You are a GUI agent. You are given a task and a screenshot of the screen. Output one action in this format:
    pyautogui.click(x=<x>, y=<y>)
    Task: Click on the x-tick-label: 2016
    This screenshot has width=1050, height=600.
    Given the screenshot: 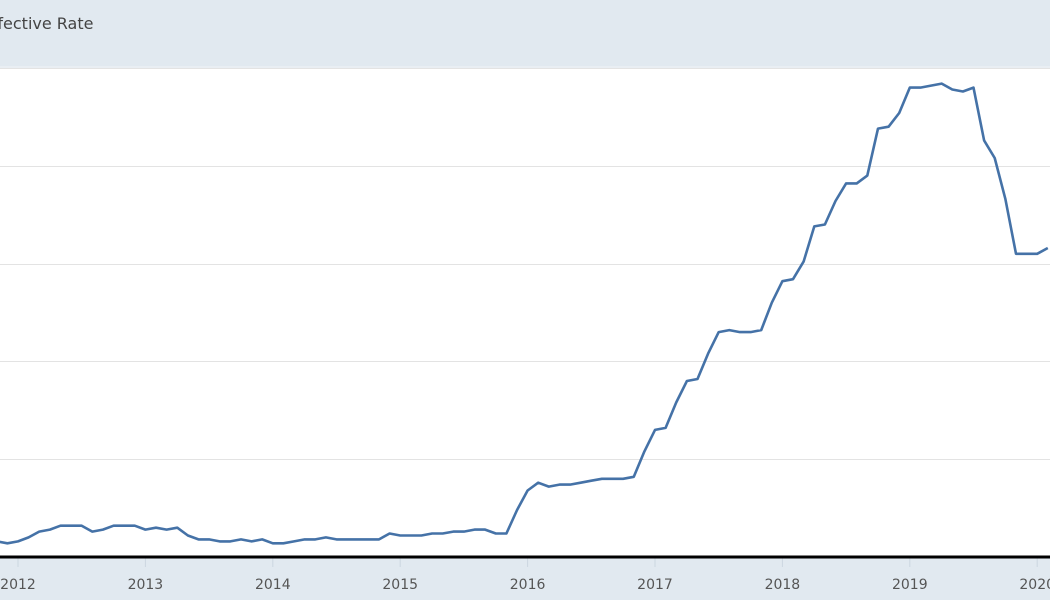 What is the action you would take?
    pyautogui.click(x=528, y=585)
    